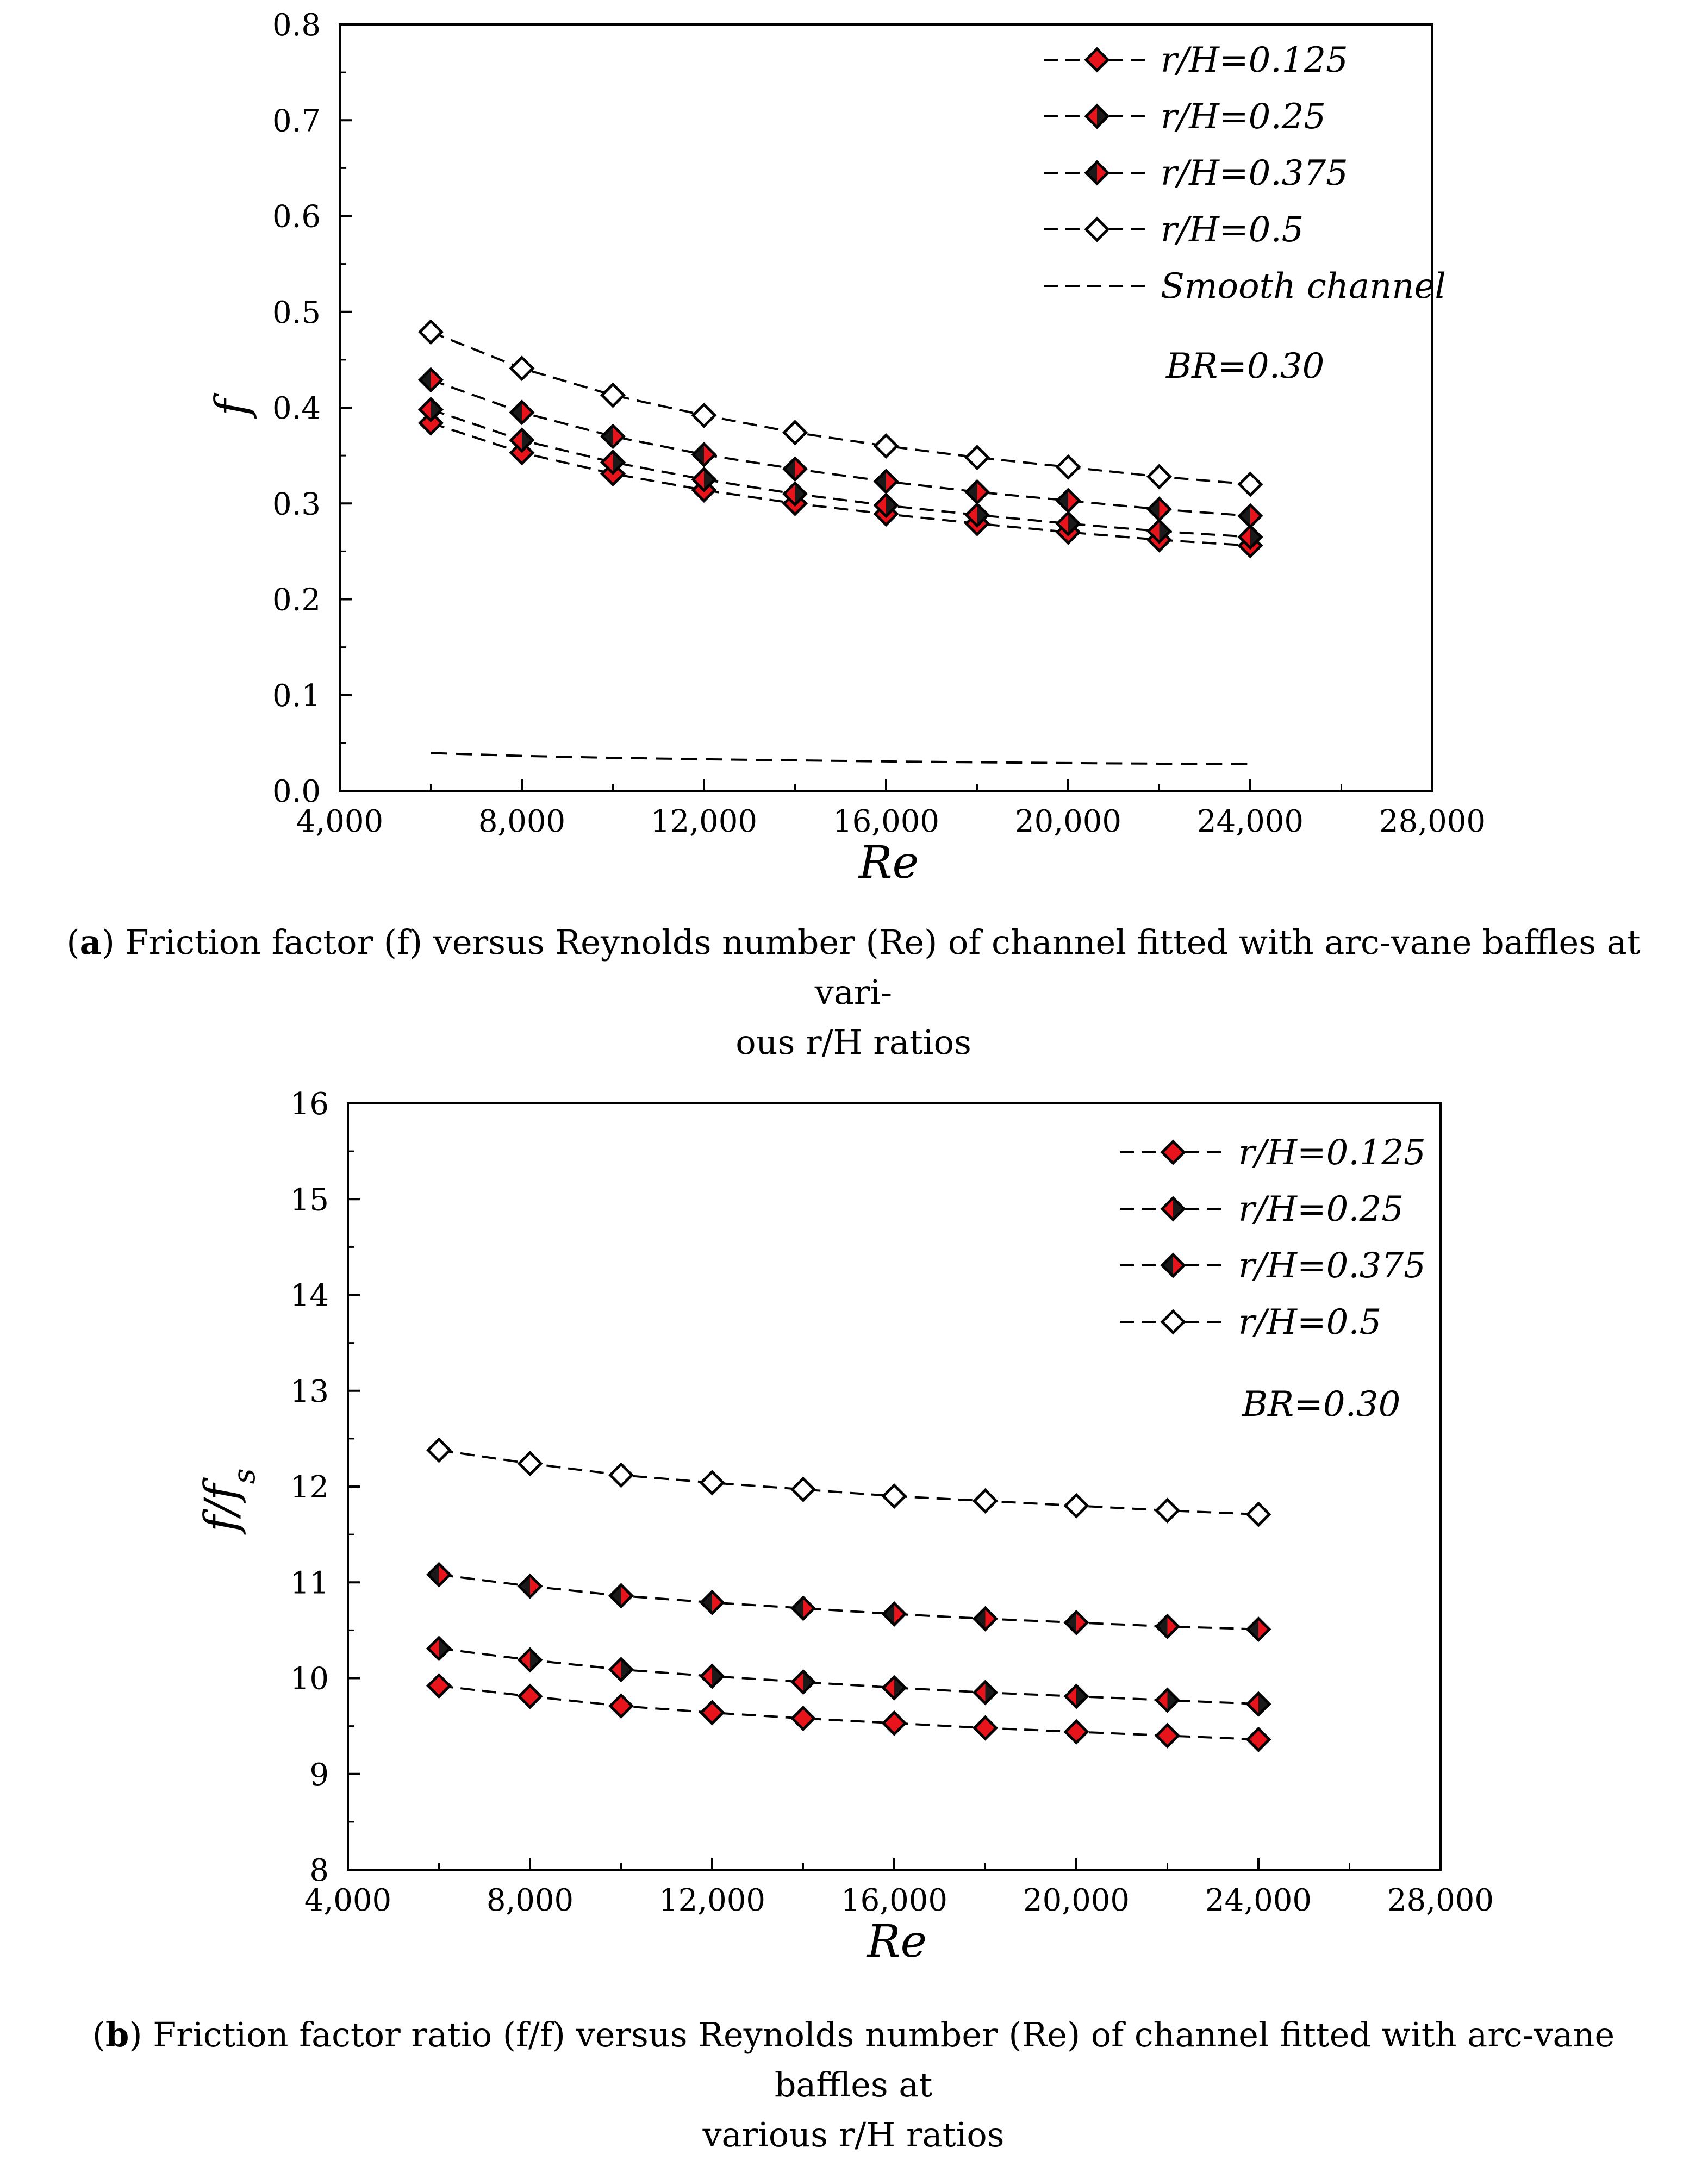 This screenshot has width=1708, height=2160. Describe the element at coordinates (296, 121) in the screenshot. I see `y-tick-label: 0.7` at that location.